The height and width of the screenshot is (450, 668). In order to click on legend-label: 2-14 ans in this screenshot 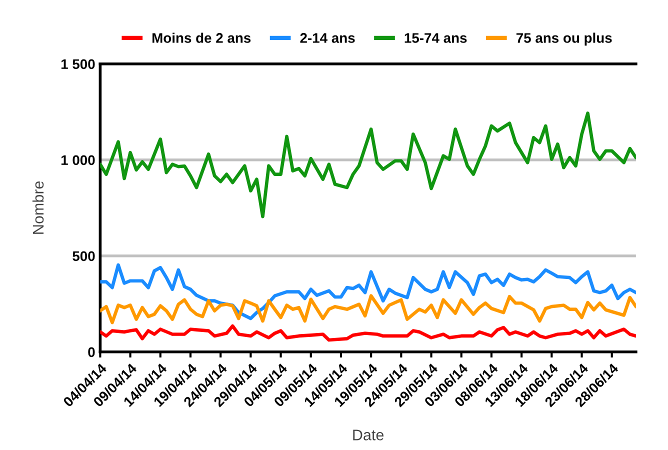, I will do `click(327, 38)`.